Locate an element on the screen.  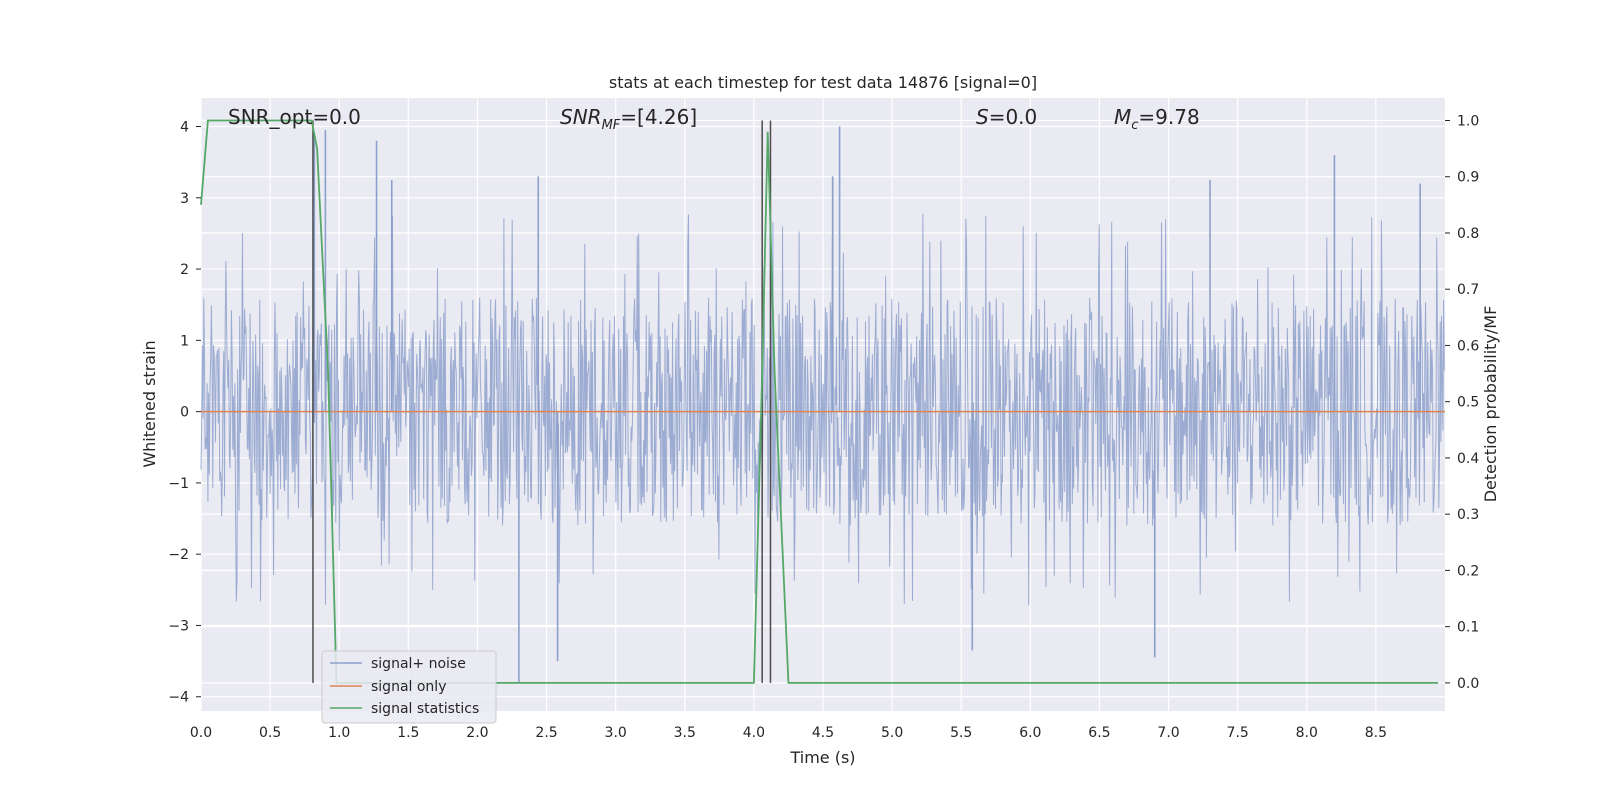
x-tick-label: 8.0 is located at coordinates (1307, 733).